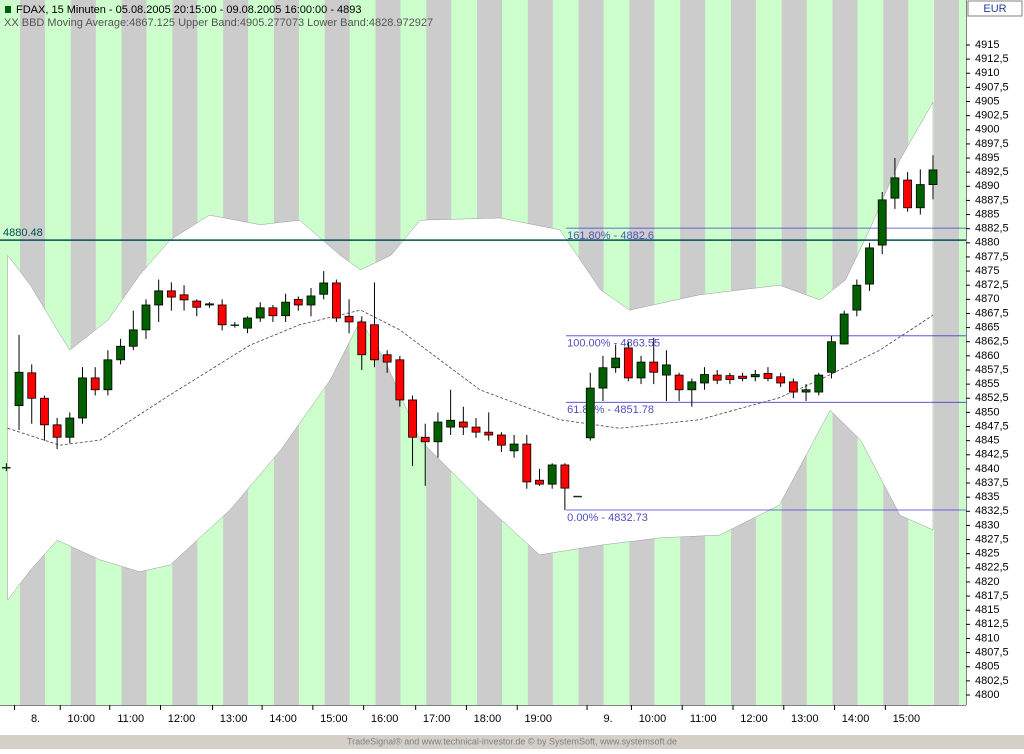 This screenshot has height=754, width=1024. What do you see at coordinates (607, 518) in the screenshot?
I see `fib-label: 0.00% - 4832.73` at bounding box center [607, 518].